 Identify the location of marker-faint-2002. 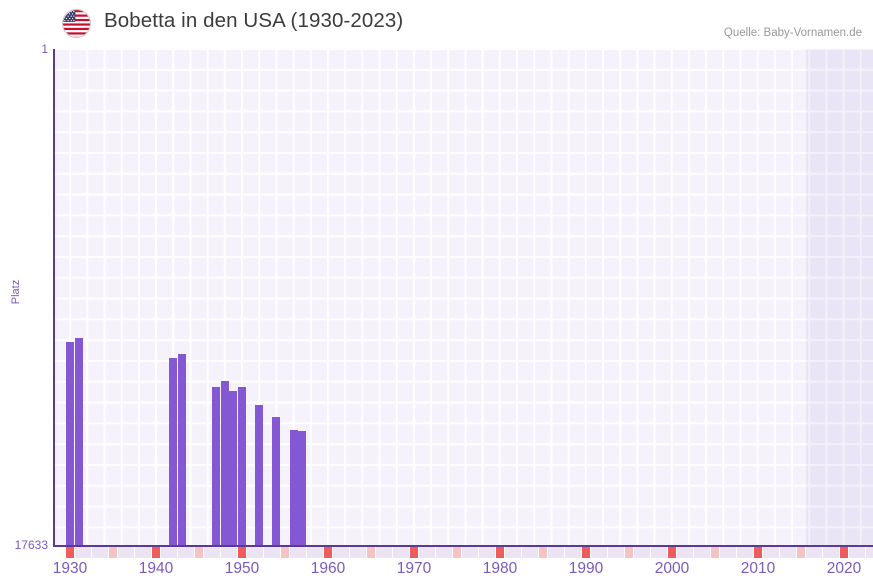
(689, 552).